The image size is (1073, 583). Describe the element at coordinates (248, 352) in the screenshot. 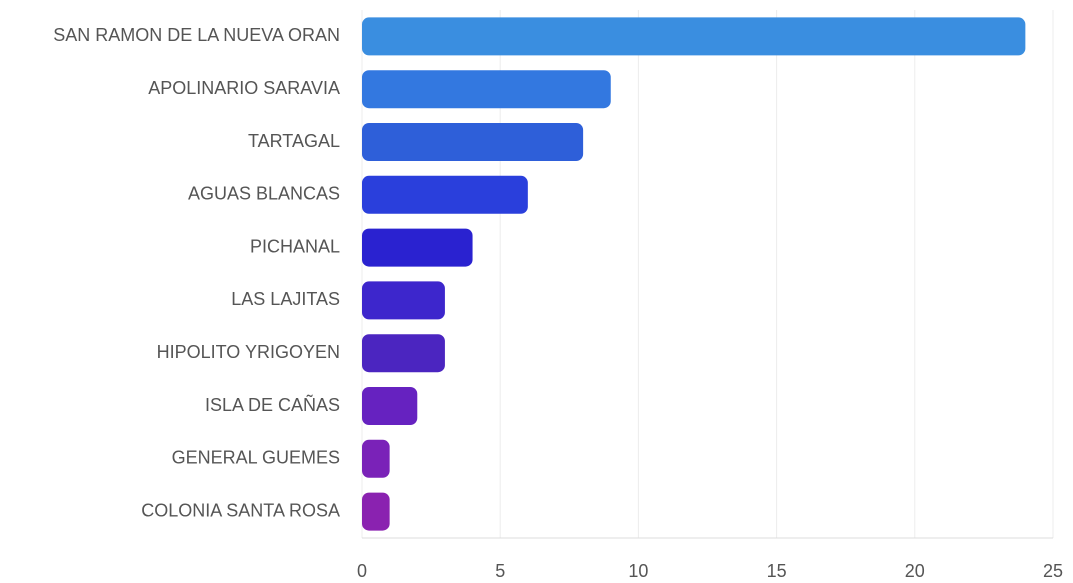

I see `y-tick-label: HIPOLITO YRIGOYEN` at that location.